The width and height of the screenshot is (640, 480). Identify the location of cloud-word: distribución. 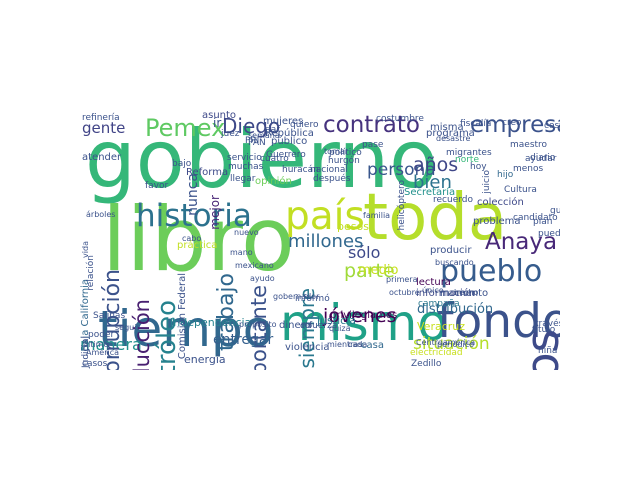
(455, 309).